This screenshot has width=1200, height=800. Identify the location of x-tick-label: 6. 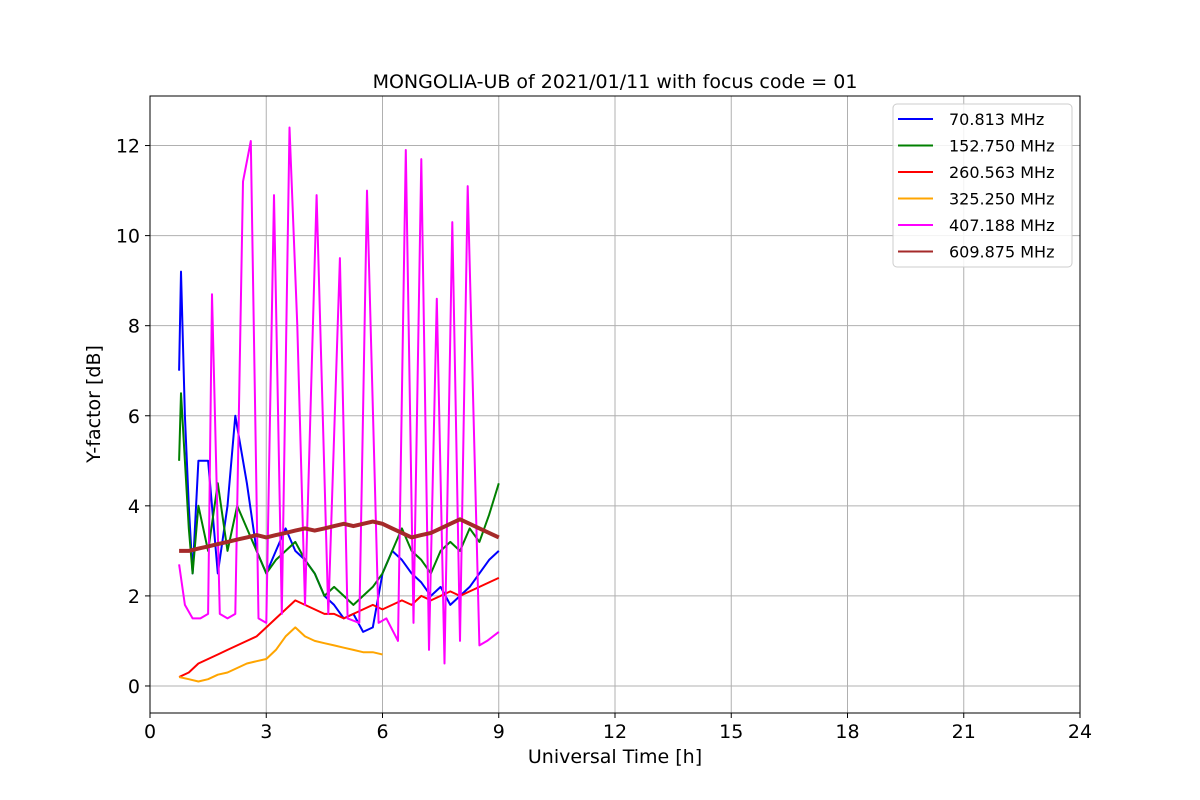
(382, 732).